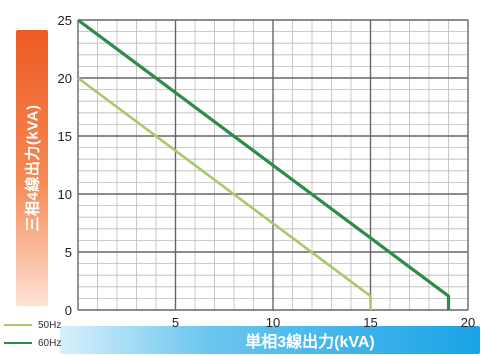 The image size is (490, 356). I want to click on legend-label-60hz: 60Hz, so click(50, 343).